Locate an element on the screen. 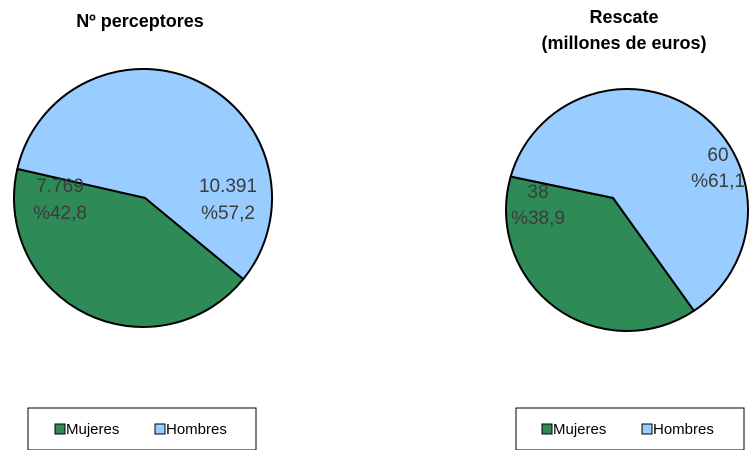 The width and height of the screenshot is (750, 450). slice-value-label: 10.391 is located at coordinates (228, 186).